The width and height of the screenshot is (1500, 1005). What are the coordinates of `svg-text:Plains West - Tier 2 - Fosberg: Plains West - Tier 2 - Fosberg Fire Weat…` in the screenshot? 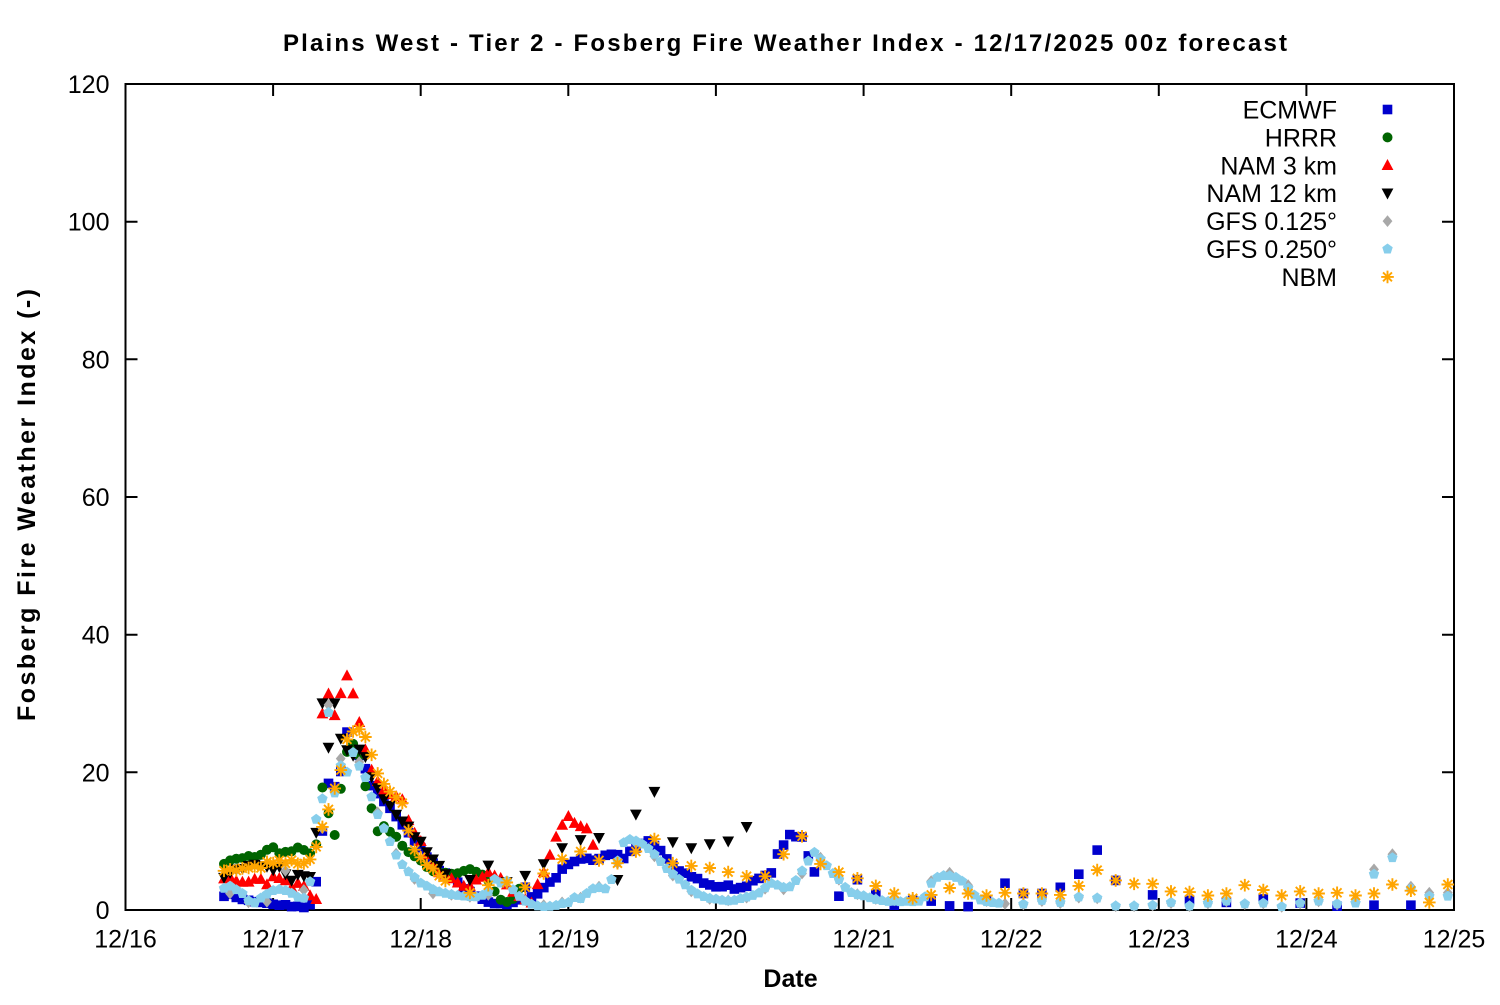 It's located at (785, 43).